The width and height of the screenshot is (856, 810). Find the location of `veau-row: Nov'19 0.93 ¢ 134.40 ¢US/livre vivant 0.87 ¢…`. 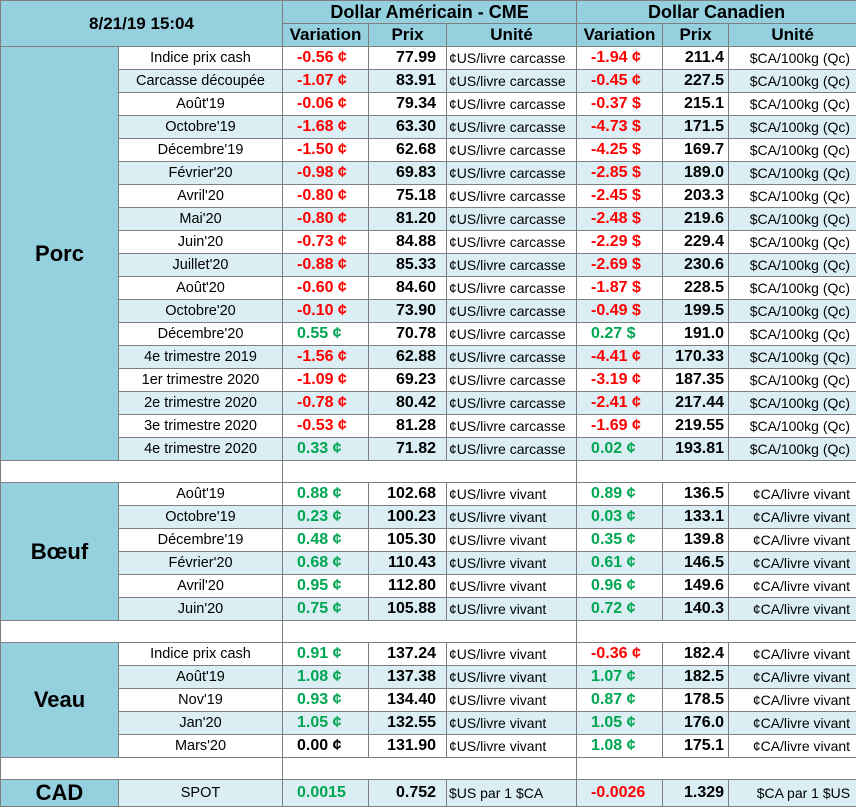

veau-row: Nov'19 0.93 ¢ 134.40 ¢US/livre vivant 0.87 ¢… is located at coordinates (428, 700).